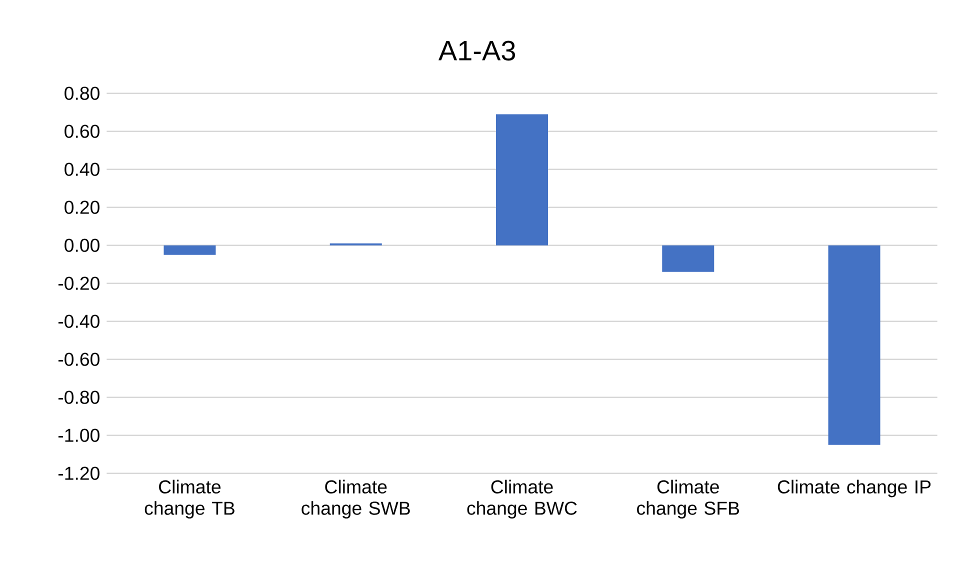 This screenshot has width=957, height=580. What do you see at coordinates (82, 93) in the screenshot?
I see `y-tick-label: 0.80` at bounding box center [82, 93].